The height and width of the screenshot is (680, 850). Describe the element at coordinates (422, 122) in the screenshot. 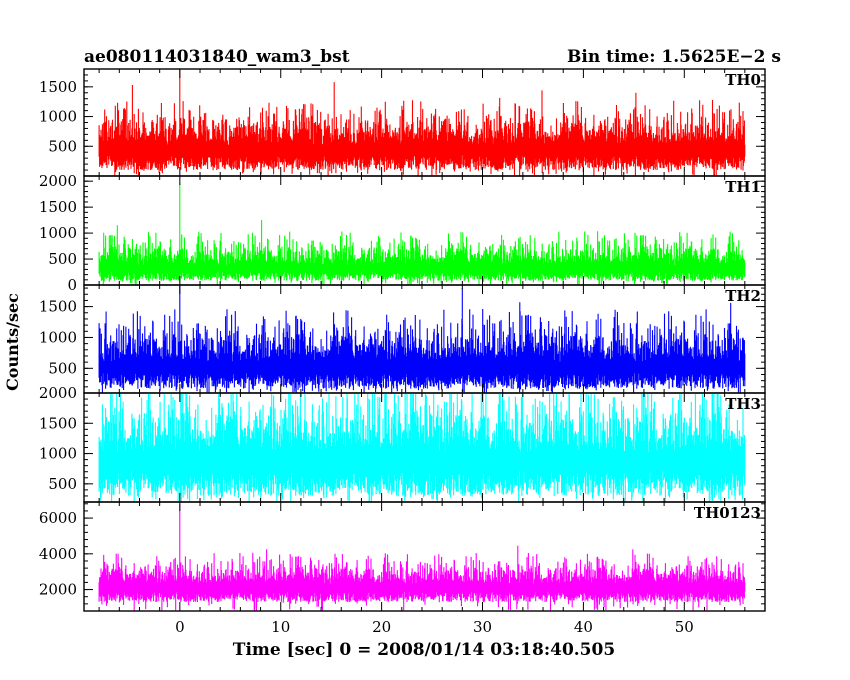

I see `series-th0` at that location.